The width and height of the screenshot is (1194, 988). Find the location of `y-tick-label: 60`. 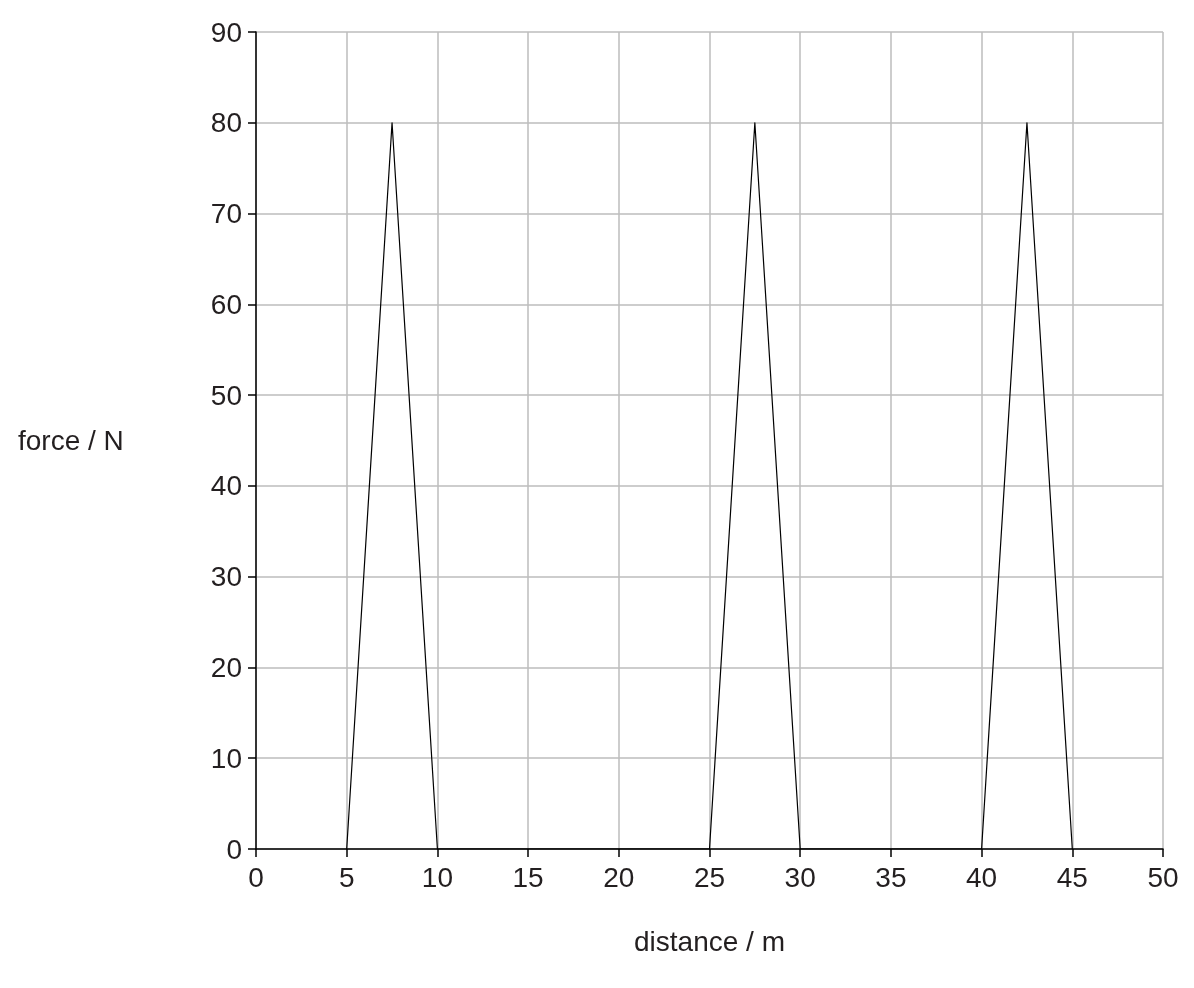

y-tick-label: 60 is located at coordinates (226, 304).